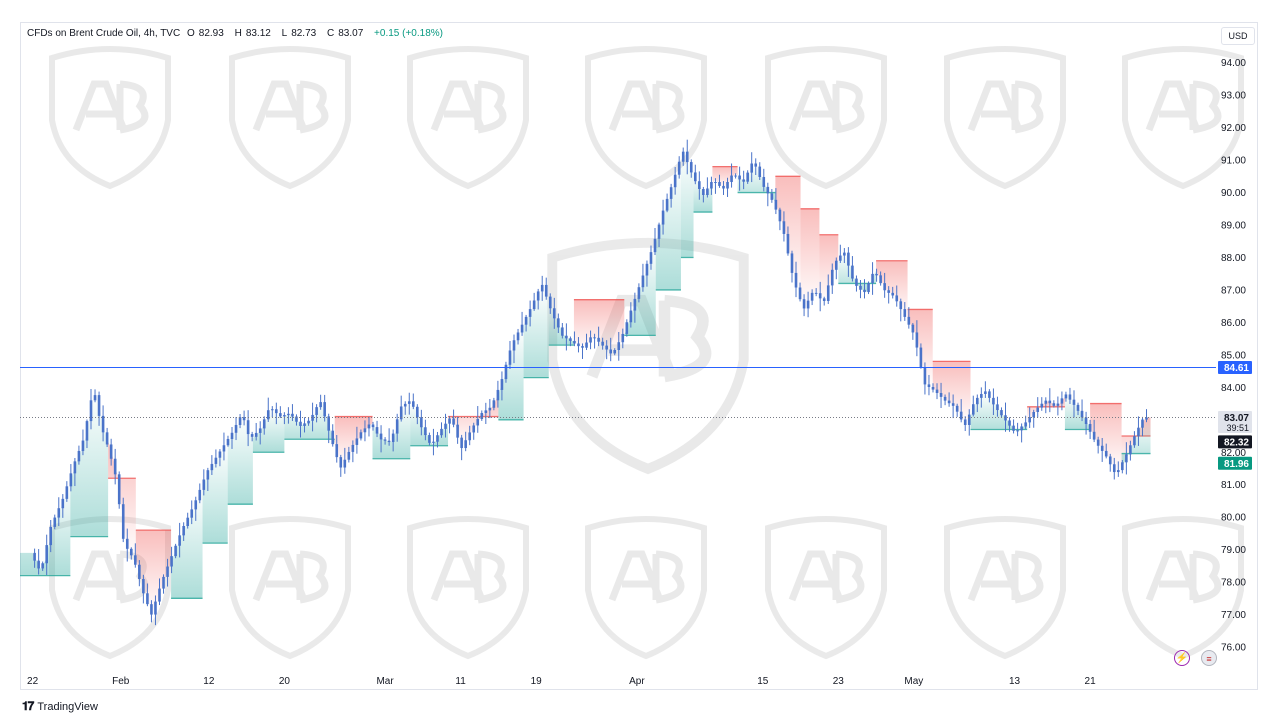  What do you see at coordinates (1182, 658) in the screenshot?
I see `flash-icon: ⚡` at bounding box center [1182, 658].